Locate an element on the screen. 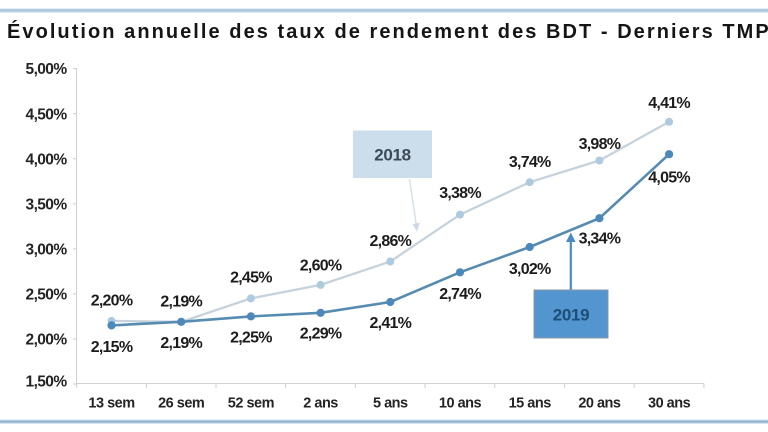 The width and height of the screenshot is (768, 432). svg-text: 2,29% is located at coordinates (321, 334).